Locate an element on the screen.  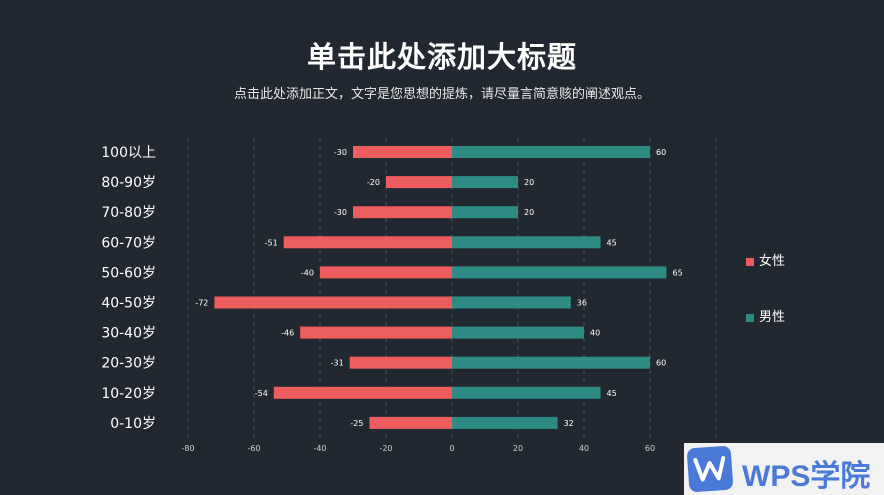
legend-item-female: 女性 is located at coordinates (765, 259).